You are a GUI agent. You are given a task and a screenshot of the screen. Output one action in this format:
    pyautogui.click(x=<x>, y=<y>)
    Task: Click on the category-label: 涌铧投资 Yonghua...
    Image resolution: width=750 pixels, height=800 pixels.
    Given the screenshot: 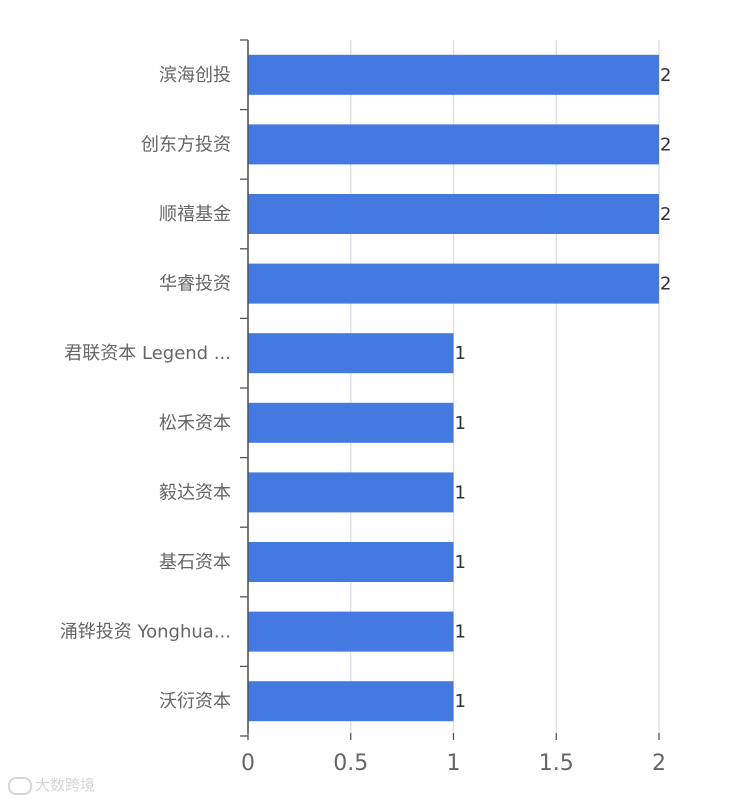 What is the action you would take?
    pyautogui.click(x=145, y=632)
    